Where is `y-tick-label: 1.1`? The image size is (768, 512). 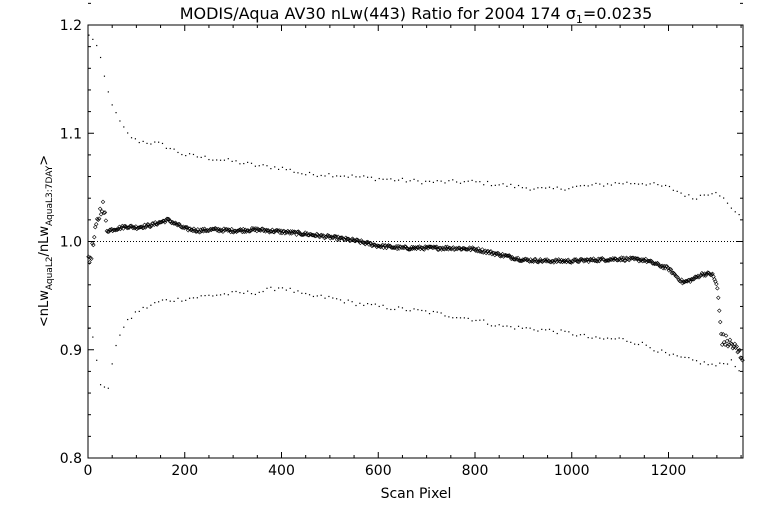
y-tick-label: 1.1 is located at coordinates (71, 134).